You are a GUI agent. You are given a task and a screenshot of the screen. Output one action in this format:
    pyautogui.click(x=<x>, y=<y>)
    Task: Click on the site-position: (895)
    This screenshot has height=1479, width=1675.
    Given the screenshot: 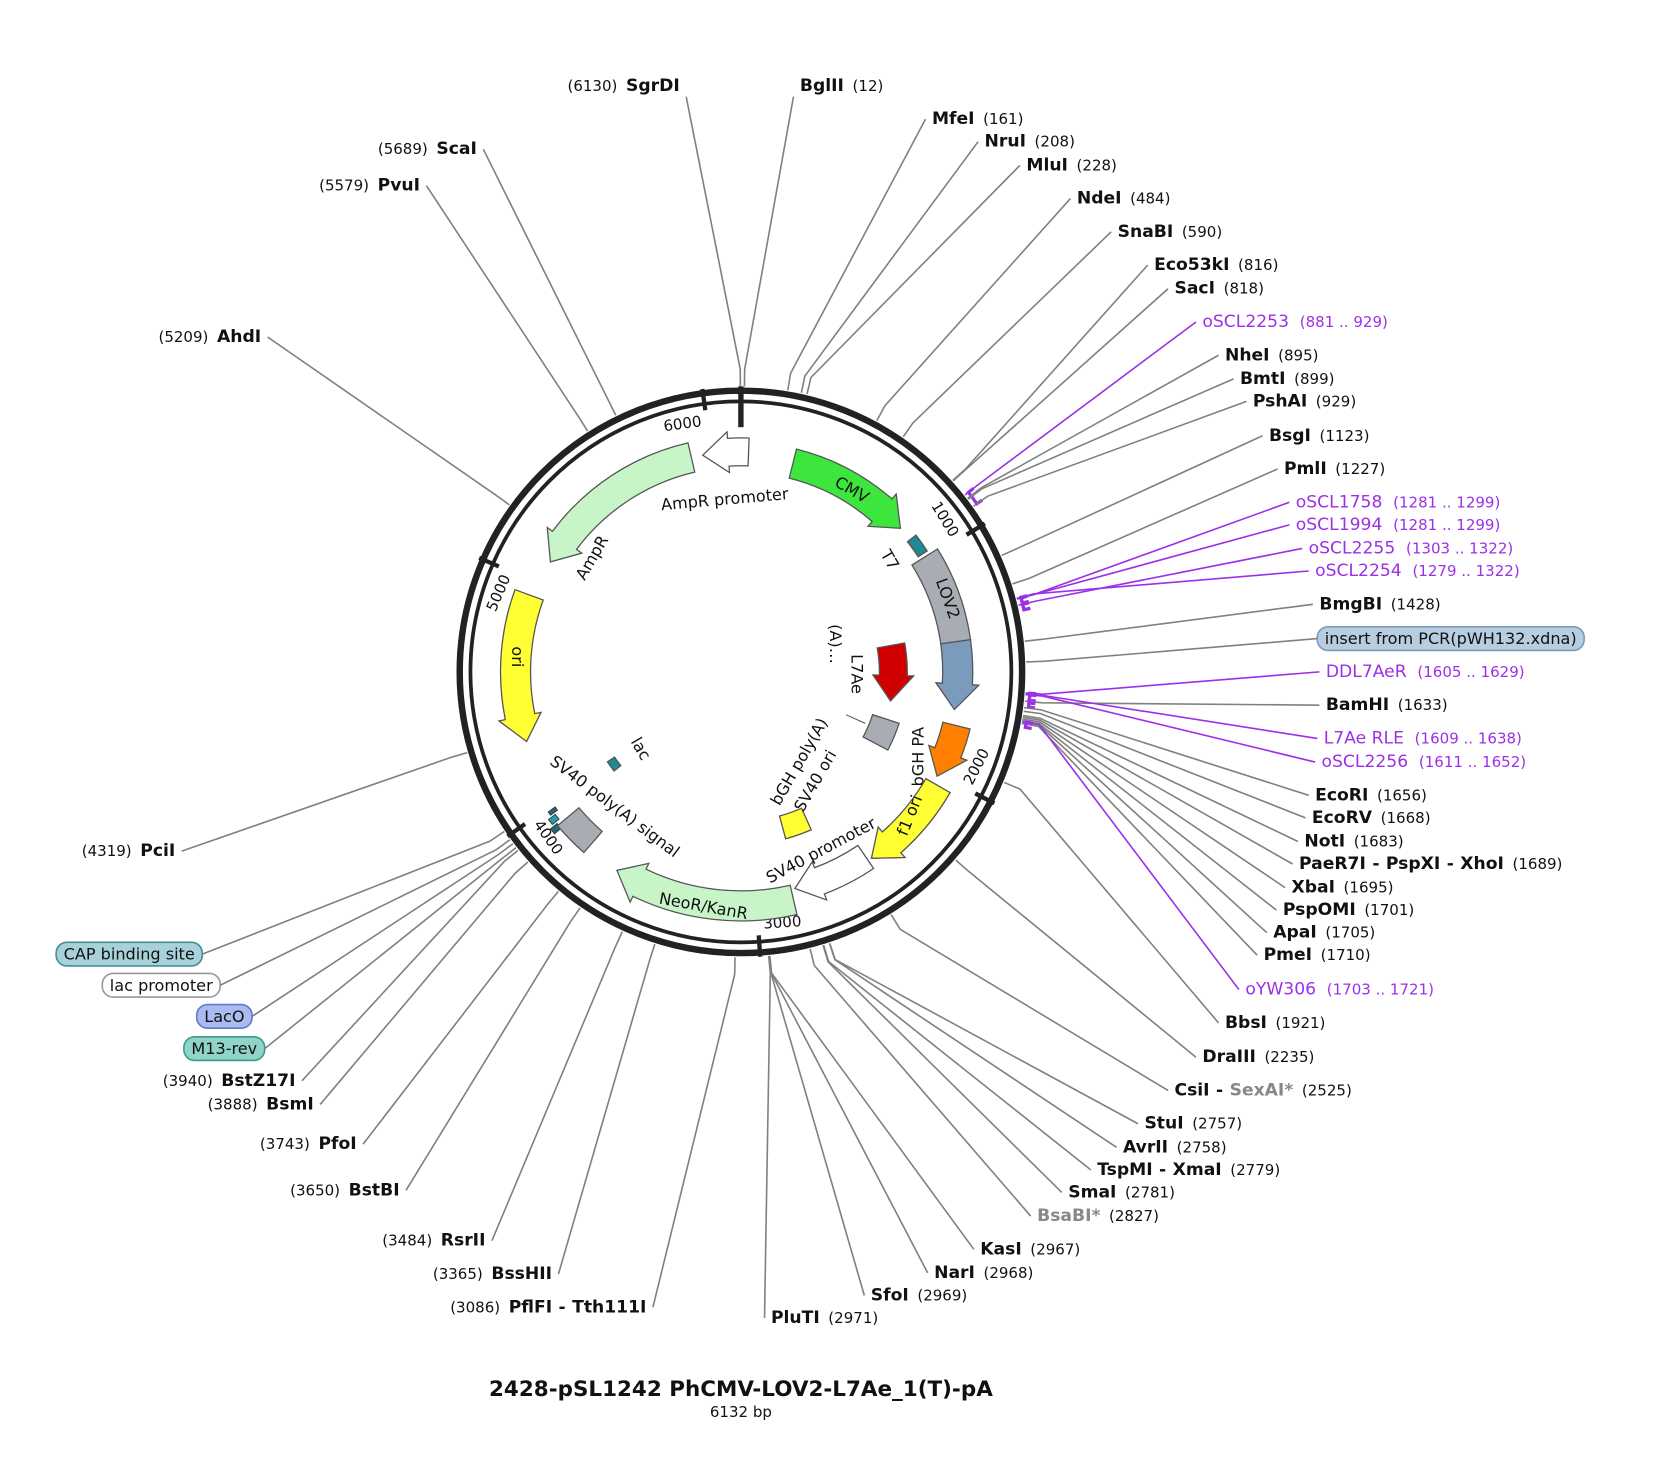 What is the action you would take?
    pyautogui.click(x=1298, y=355)
    